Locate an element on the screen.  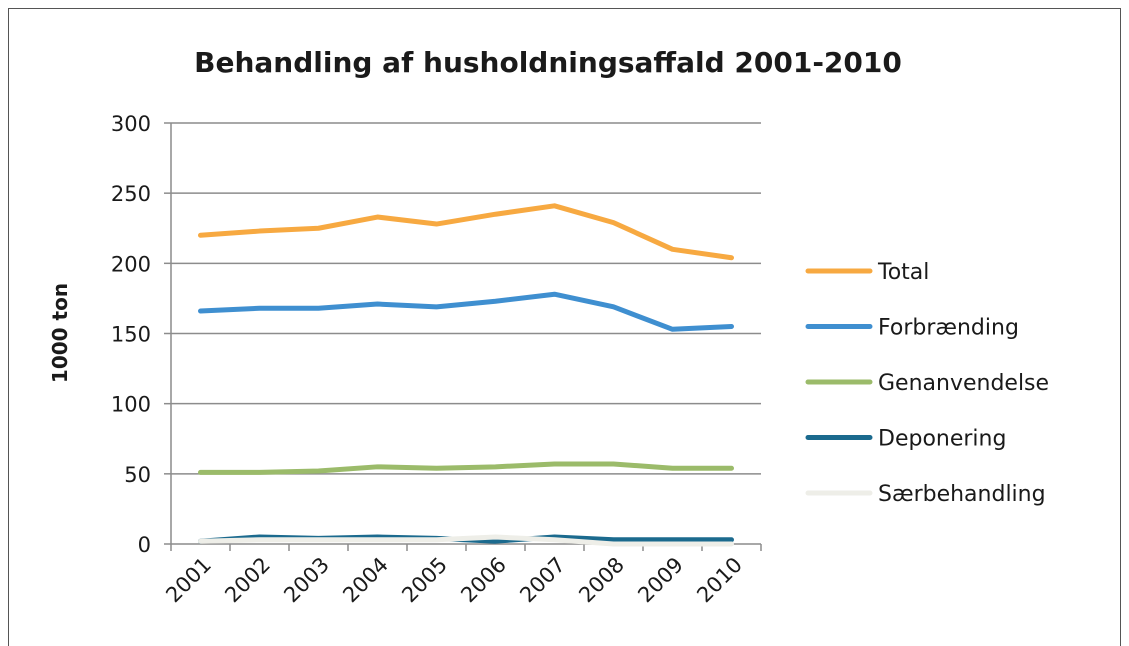
x-tick-labels: 2001 2002 2003 2004 2005 2006 2007 2008 2009 2010 is located at coordinates (454, 580).